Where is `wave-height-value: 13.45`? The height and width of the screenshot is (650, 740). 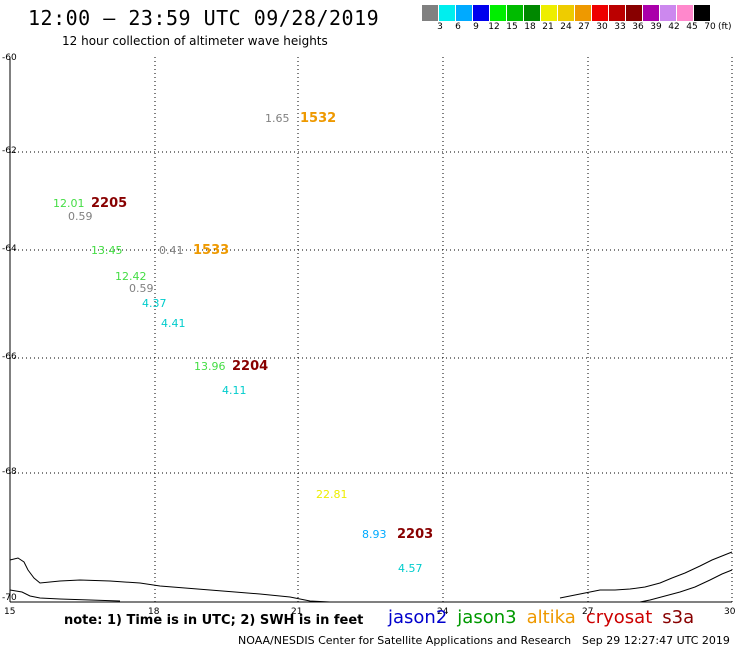
wave-height-value: 13.45 is located at coordinates (107, 250).